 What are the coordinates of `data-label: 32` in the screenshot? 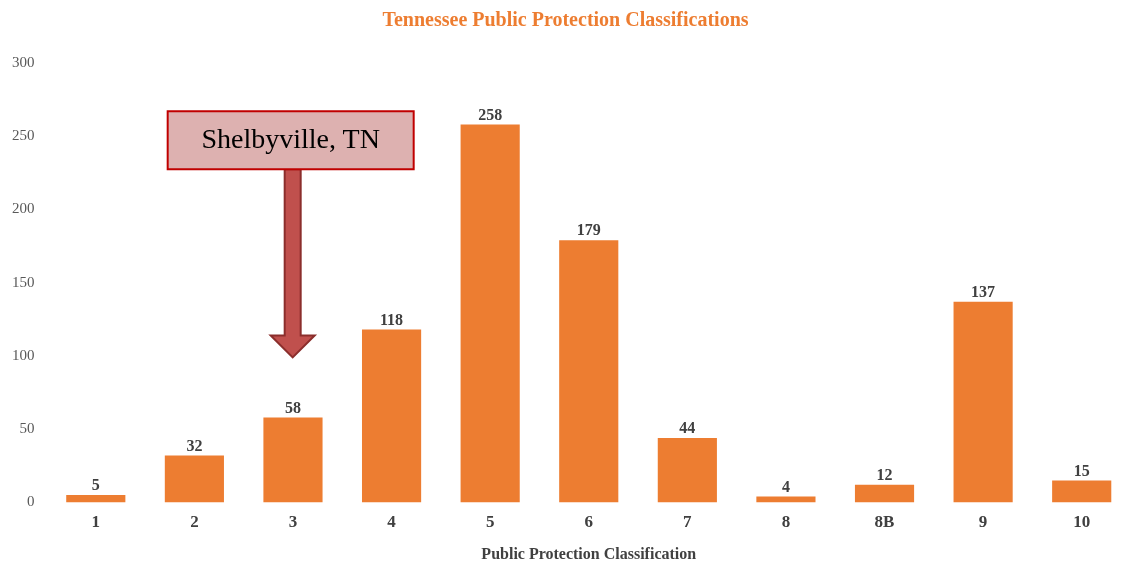 It's located at (194, 445).